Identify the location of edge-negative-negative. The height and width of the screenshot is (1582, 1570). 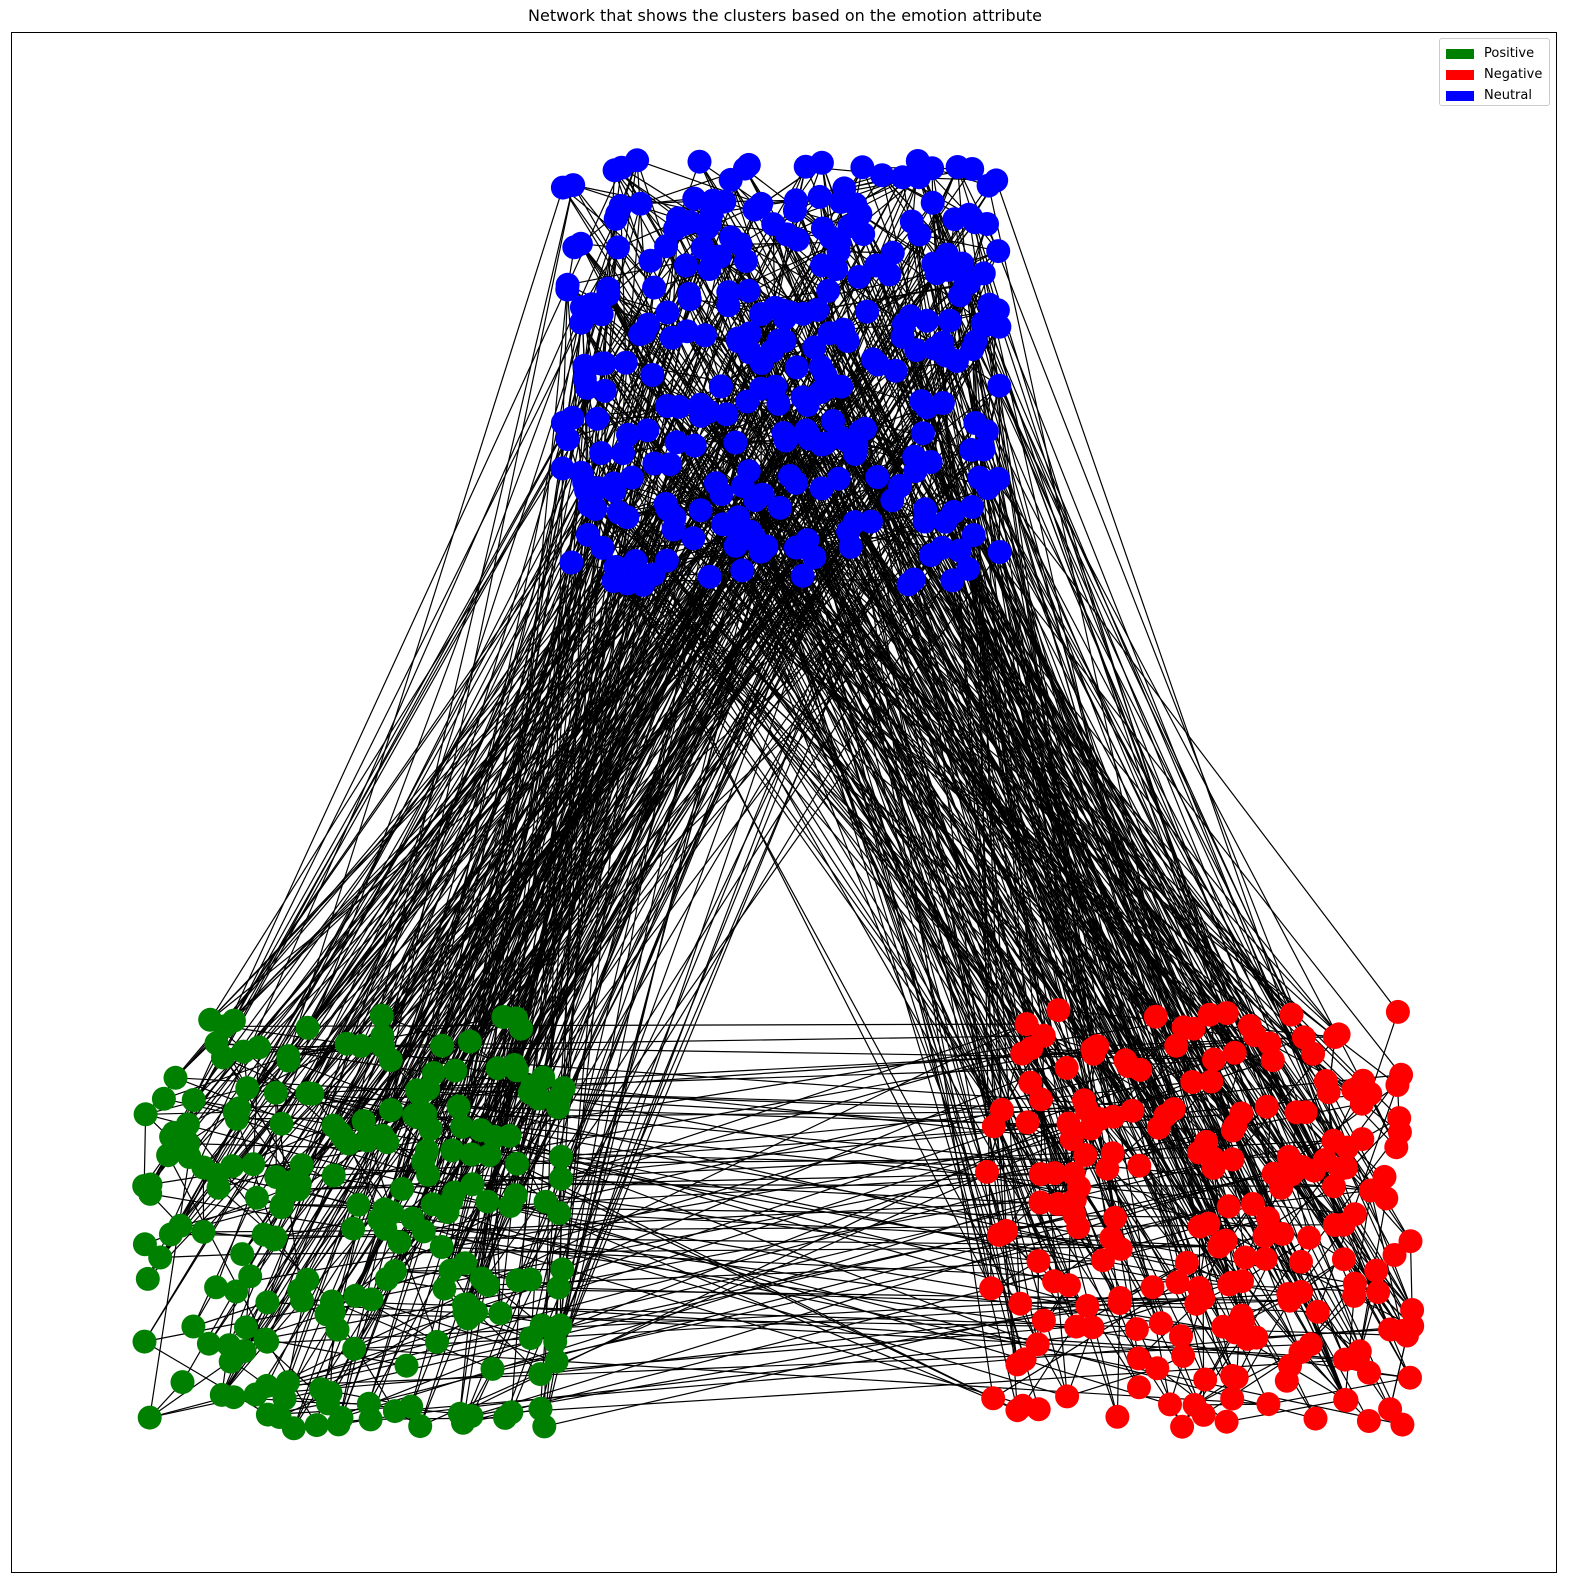
(1080, 1362).